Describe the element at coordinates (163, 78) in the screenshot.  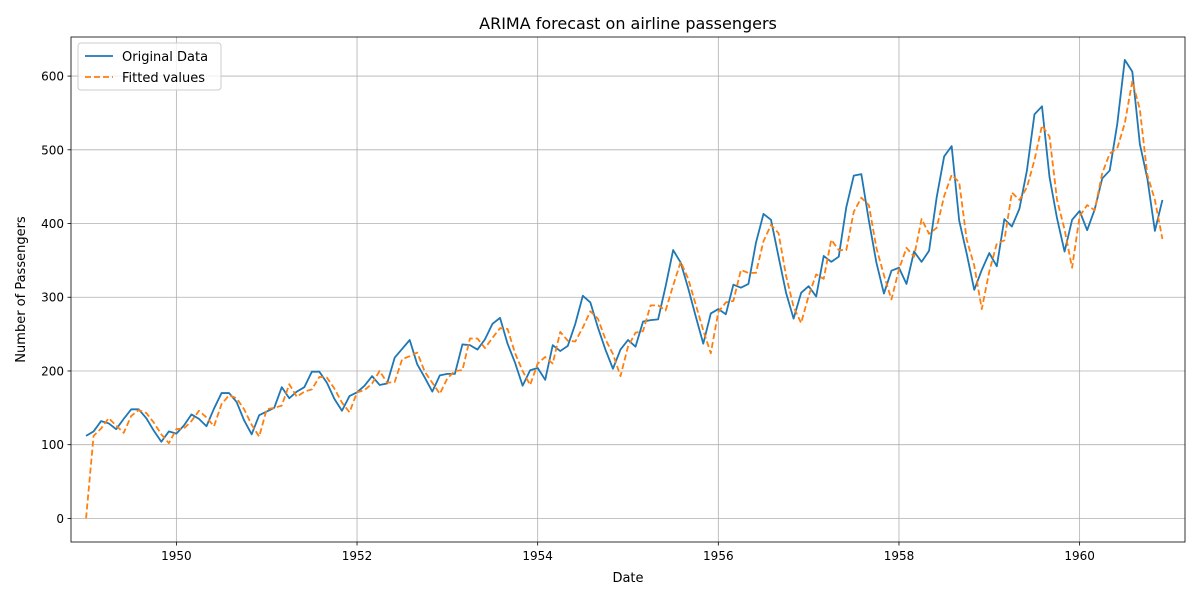
I see `legend-label-fitted-values: Fitted values` at that location.